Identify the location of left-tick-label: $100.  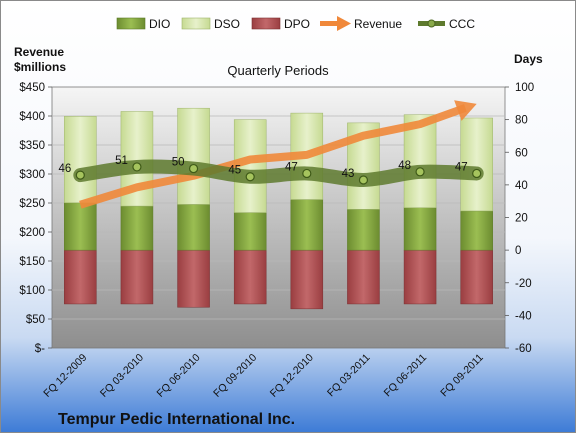
(32, 291).